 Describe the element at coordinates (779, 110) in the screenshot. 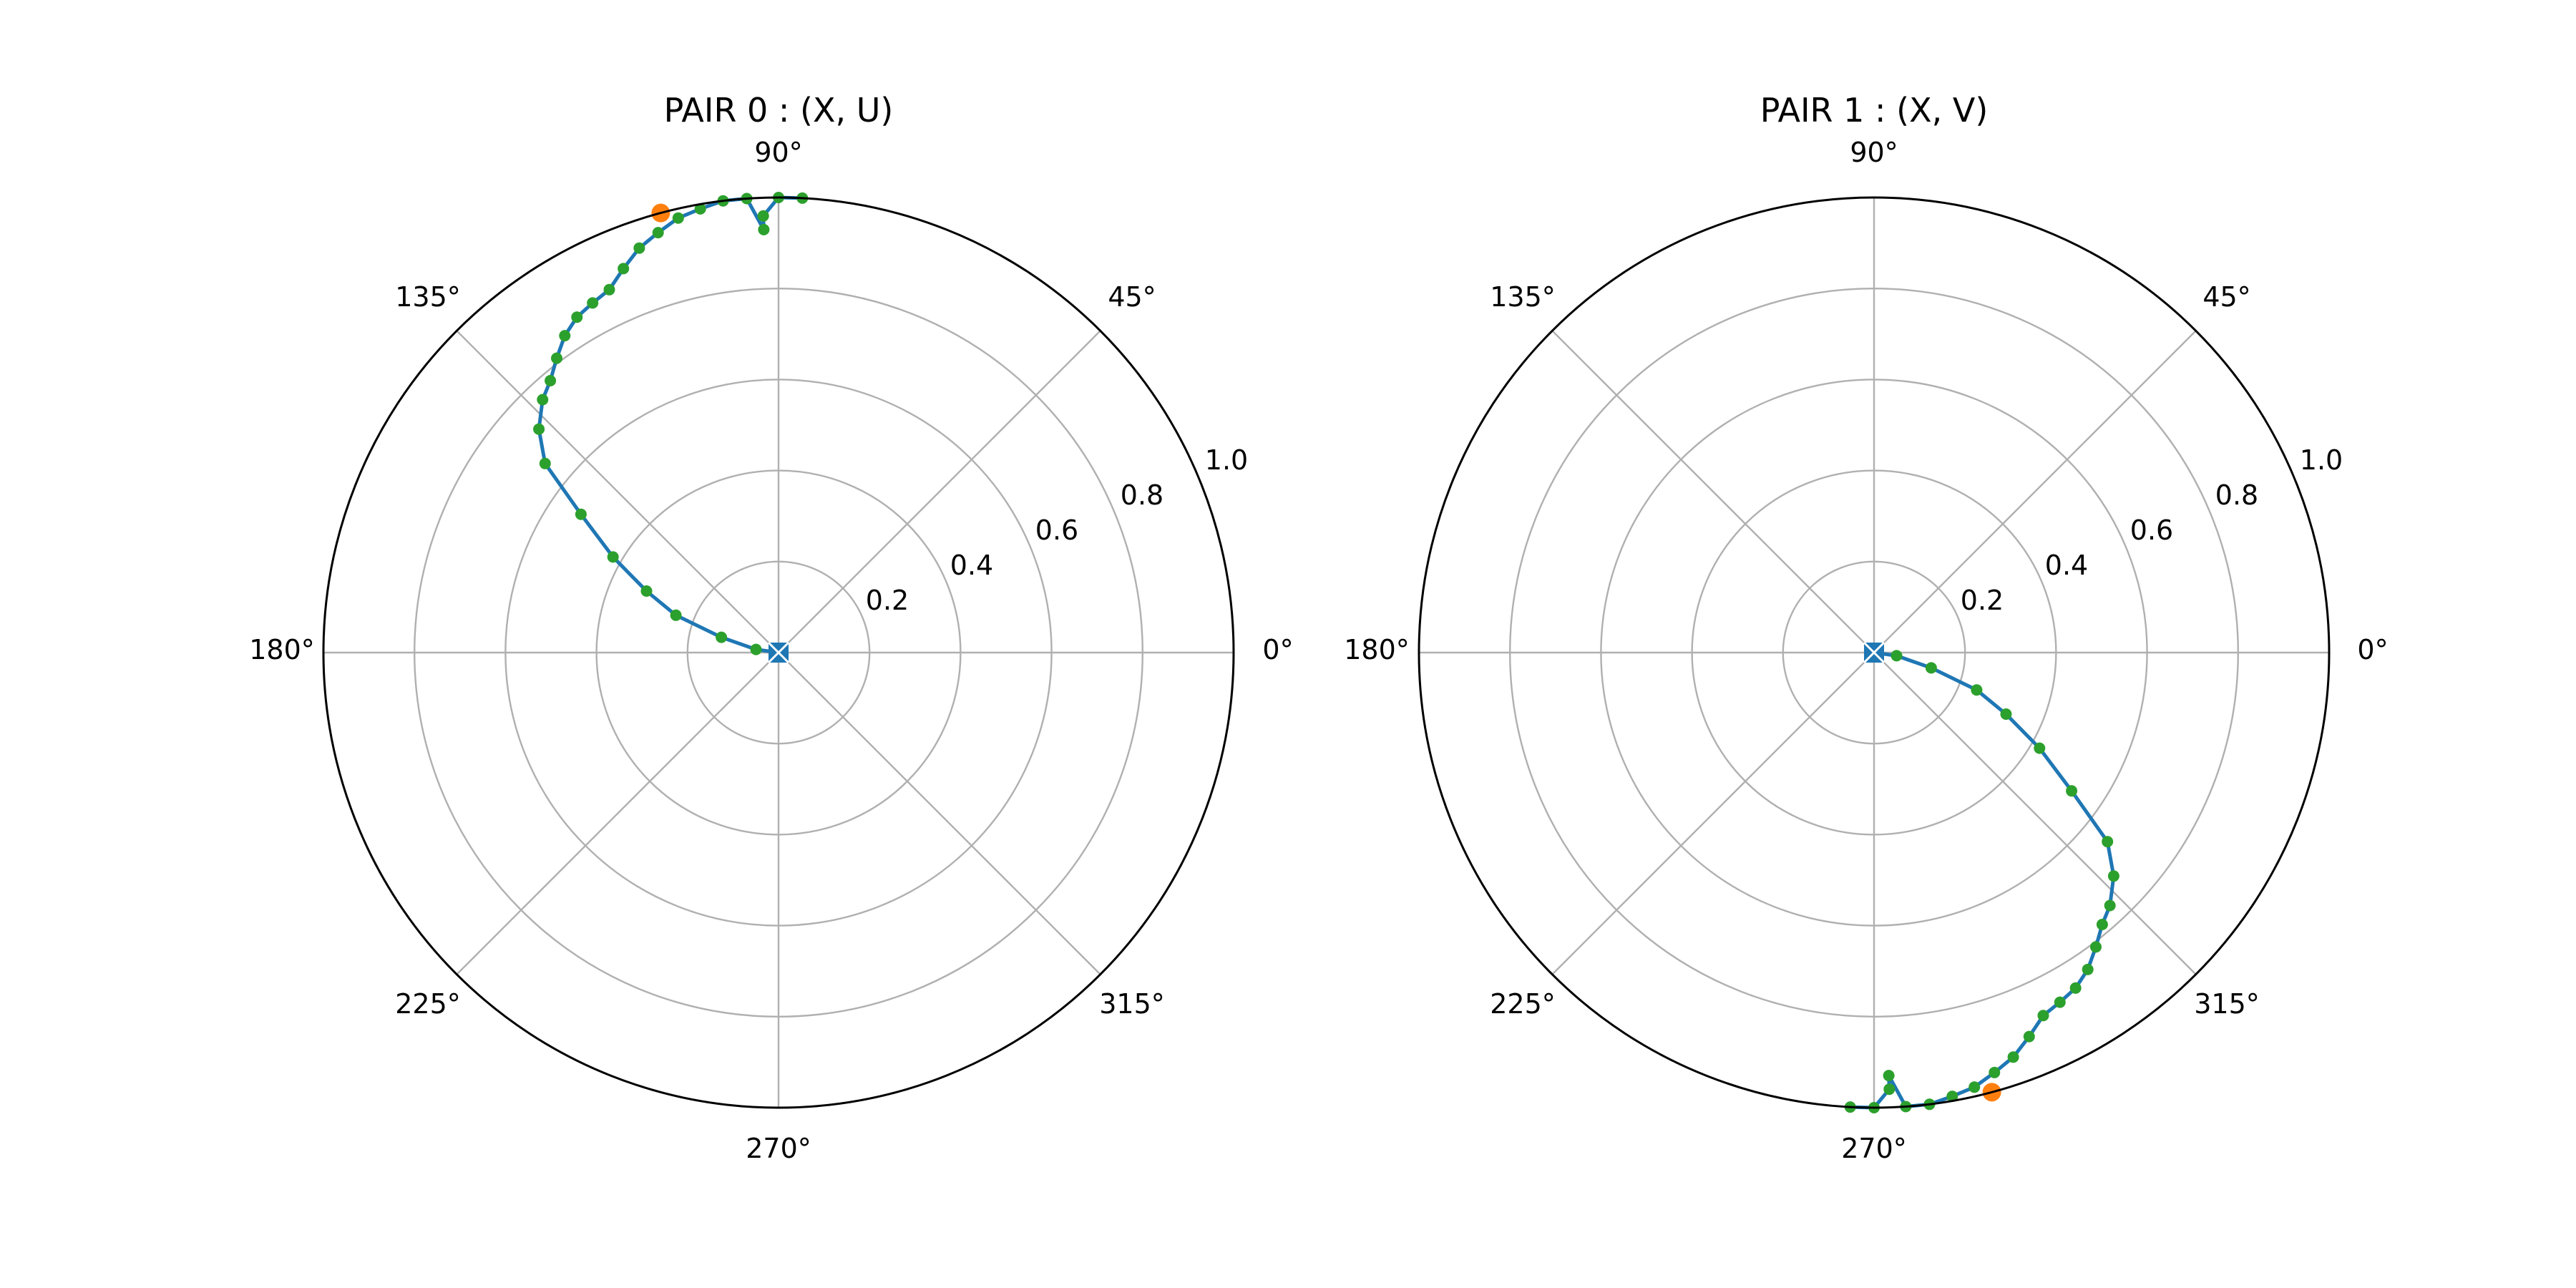

I see `chart-title: PAIR 0 : (X, U)` at that location.